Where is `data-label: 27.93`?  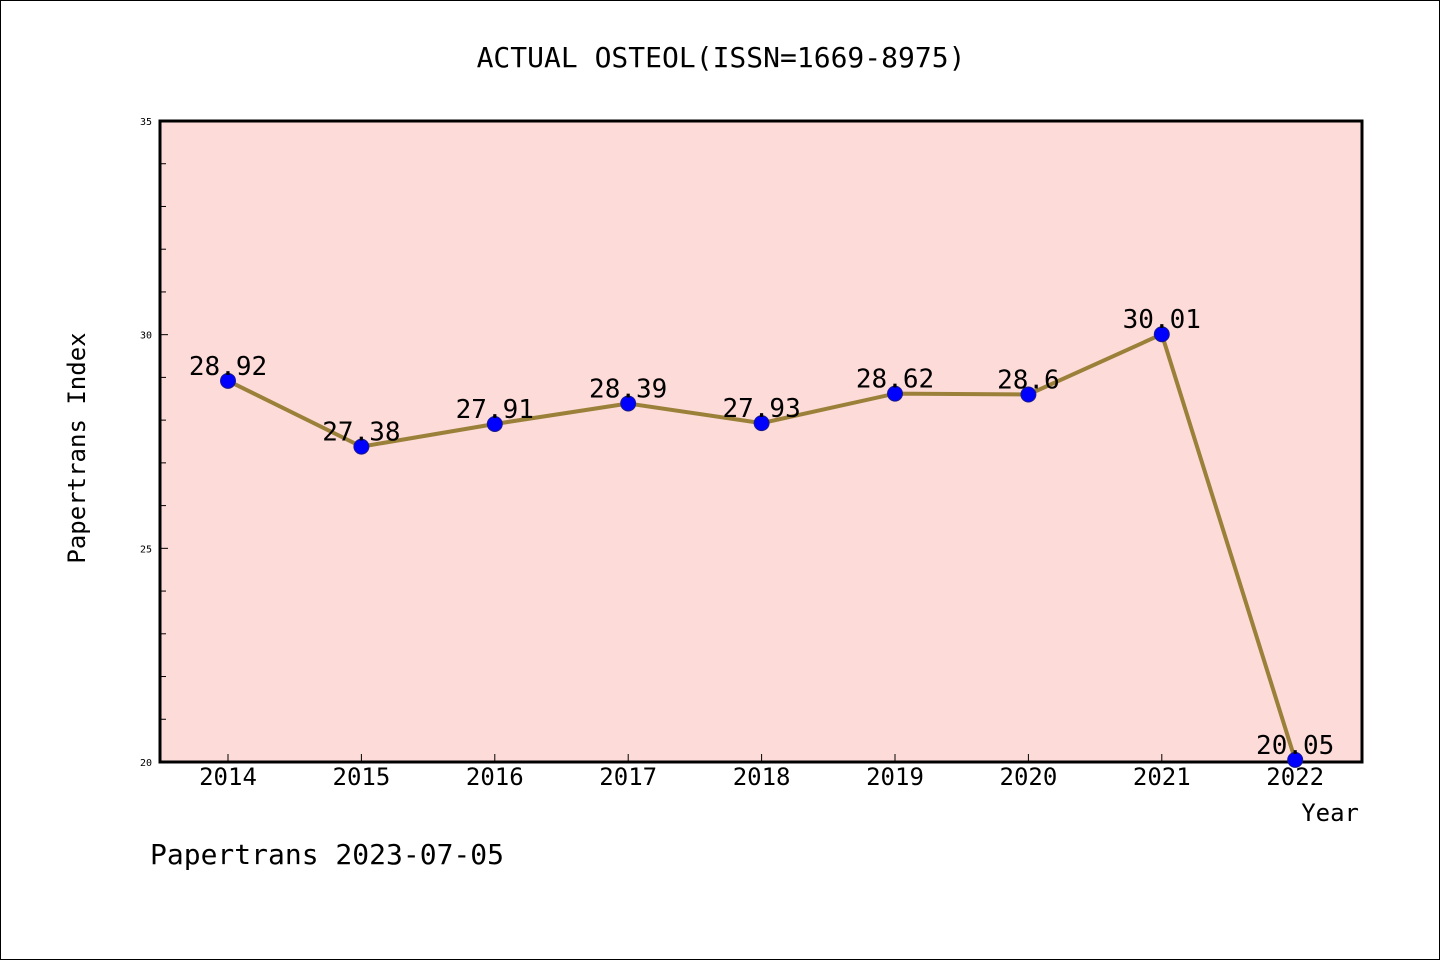
data-label: 27.93 is located at coordinates (761, 409).